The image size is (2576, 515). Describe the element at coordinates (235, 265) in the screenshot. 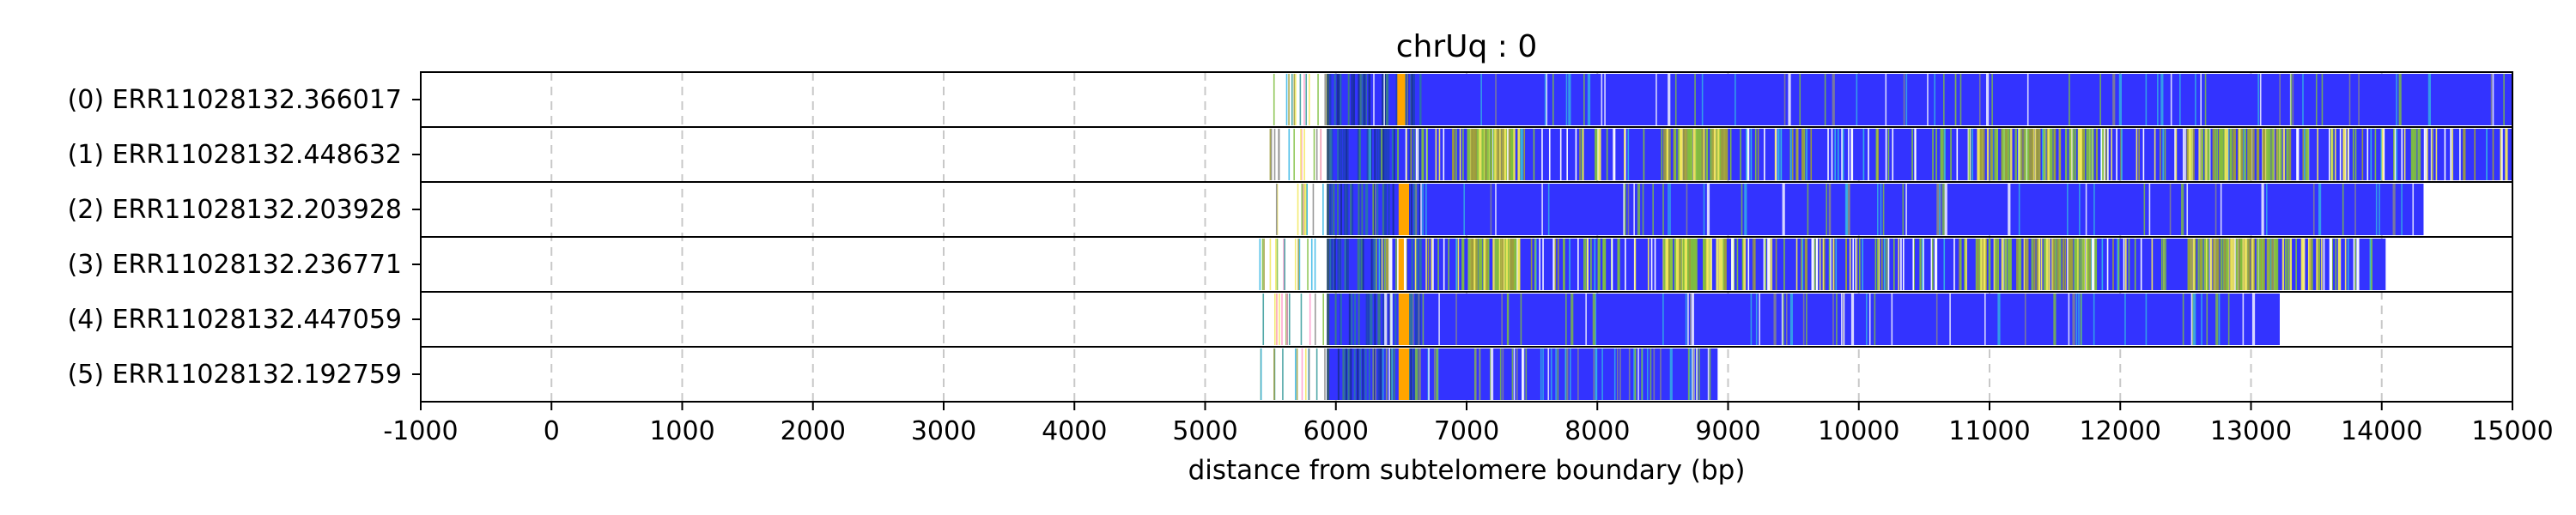

I see `read-label: (3) ERR11028132.236771` at that location.